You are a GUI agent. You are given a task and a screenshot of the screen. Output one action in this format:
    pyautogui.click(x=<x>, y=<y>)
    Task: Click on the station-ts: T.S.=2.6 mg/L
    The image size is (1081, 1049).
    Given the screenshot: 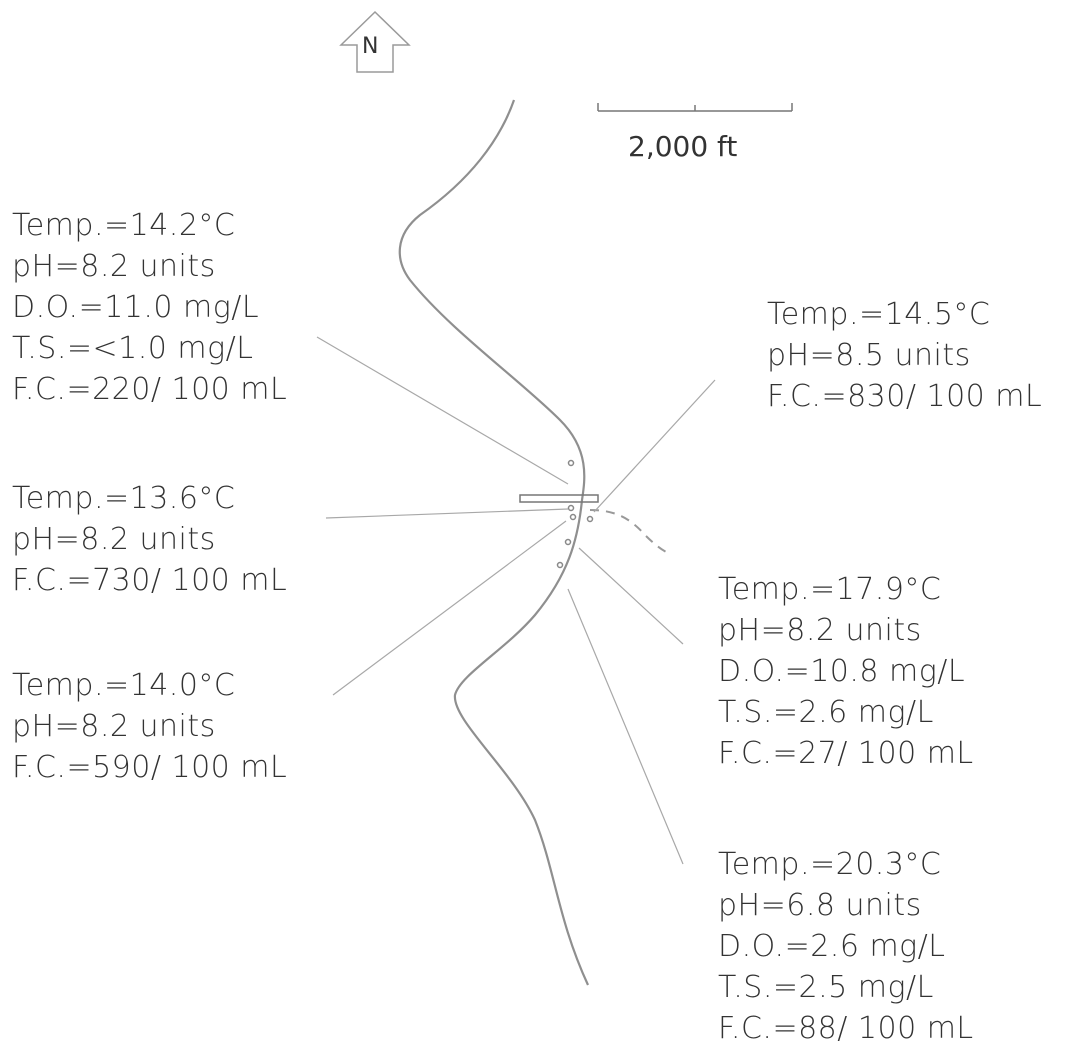 What is the action you would take?
    pyautogui.click(x=826, y=712)
    